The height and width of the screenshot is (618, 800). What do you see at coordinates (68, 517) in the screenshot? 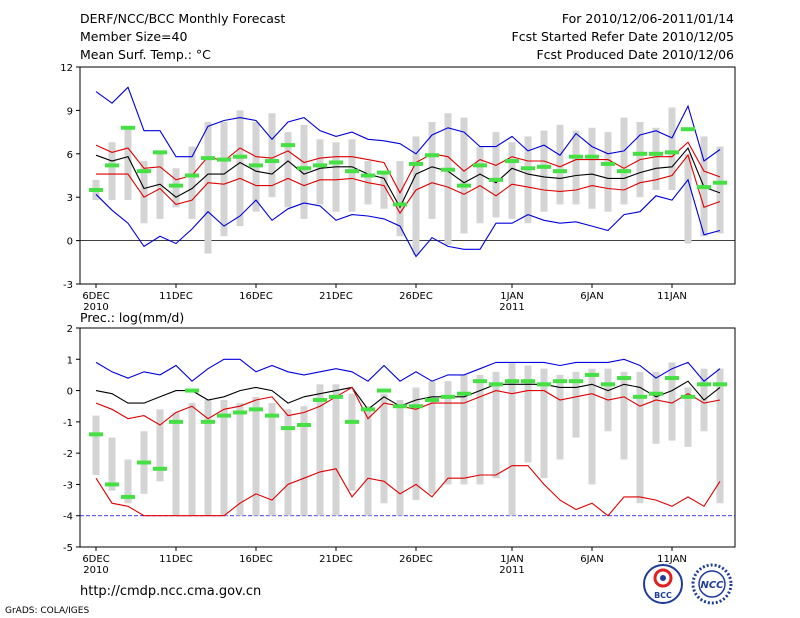
I see `prec-y-tick-label: -4` at bounding box center [68, 517].